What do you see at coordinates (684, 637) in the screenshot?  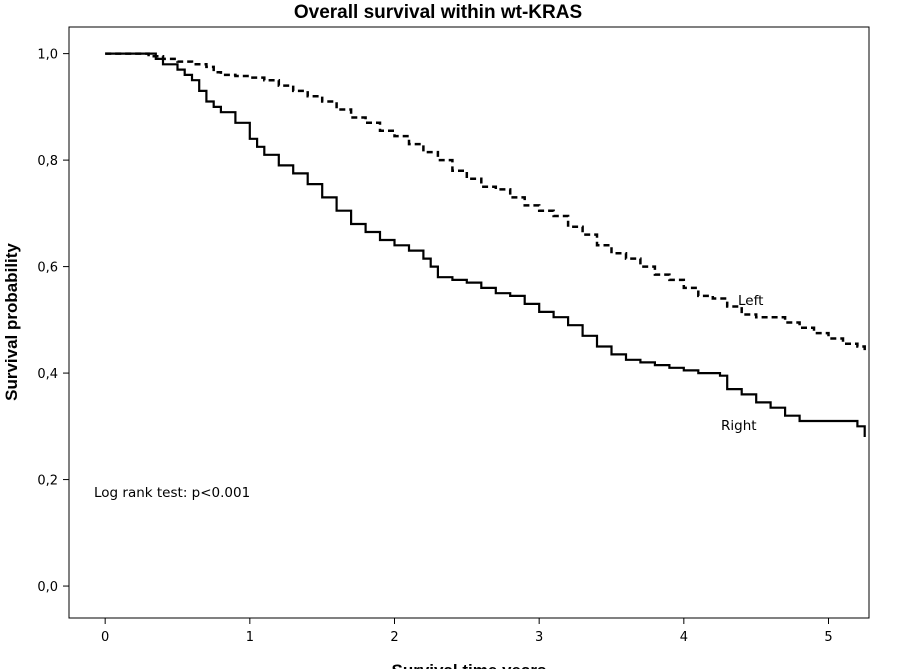 I see `x-tick-label: 4` at bounding box center [684, 637].